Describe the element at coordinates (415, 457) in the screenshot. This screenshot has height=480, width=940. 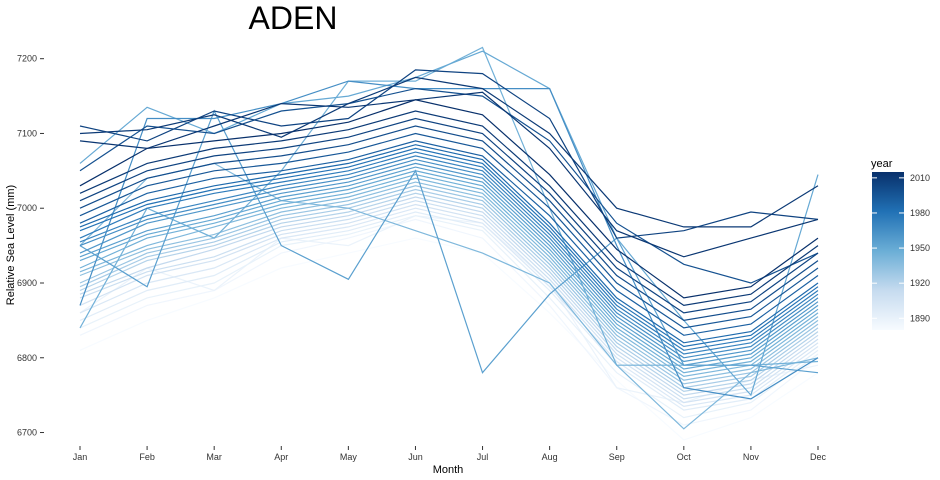
I see `x-tick-label: Jun` at that location.